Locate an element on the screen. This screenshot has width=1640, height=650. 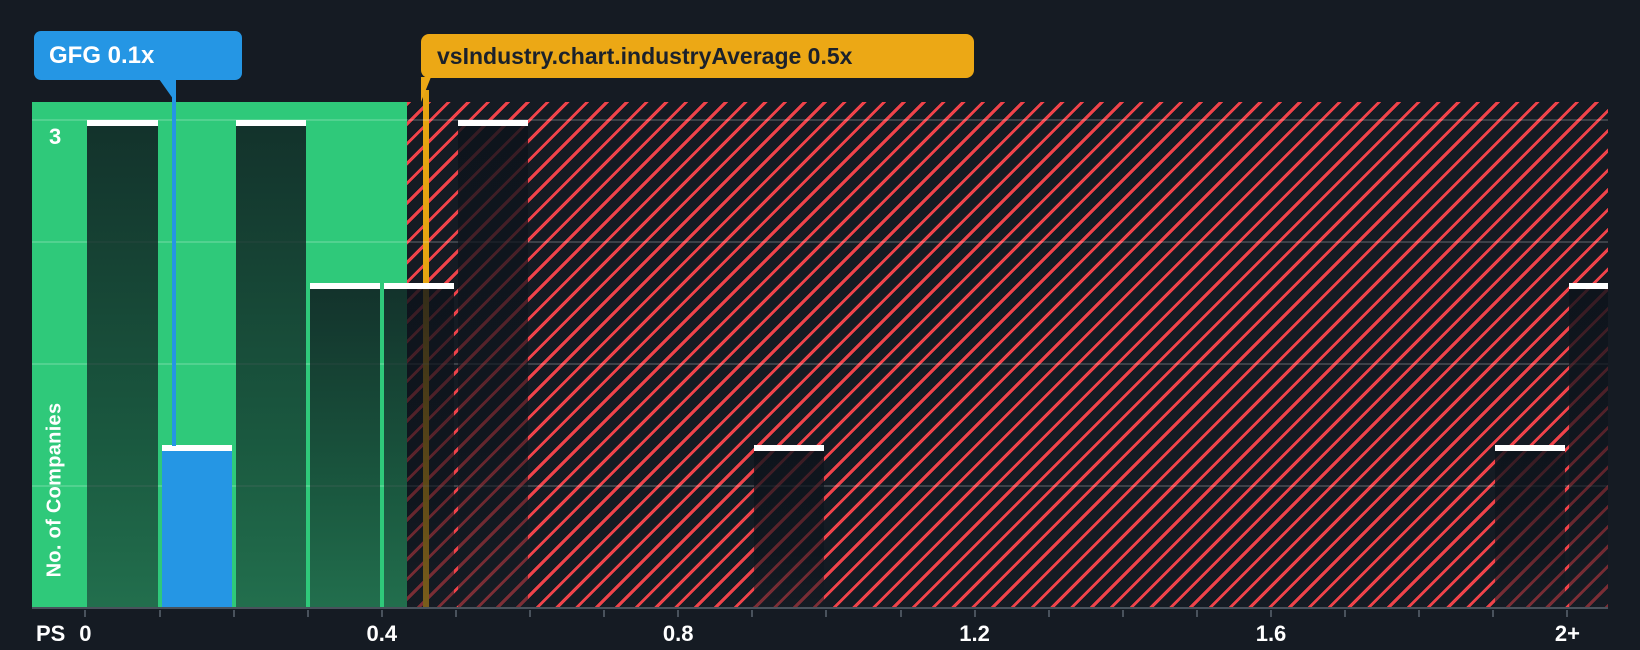
x-axis-tick-label: 1.2 is located at coordinates (974, 633).